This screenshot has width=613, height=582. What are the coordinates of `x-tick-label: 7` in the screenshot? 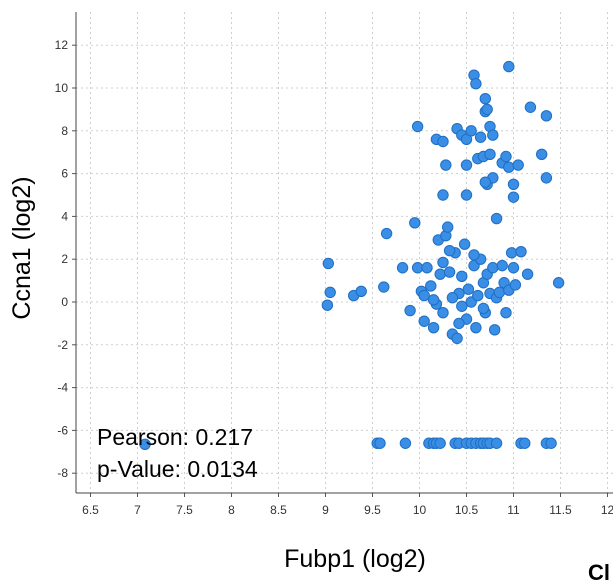 It's located at (137, 510).